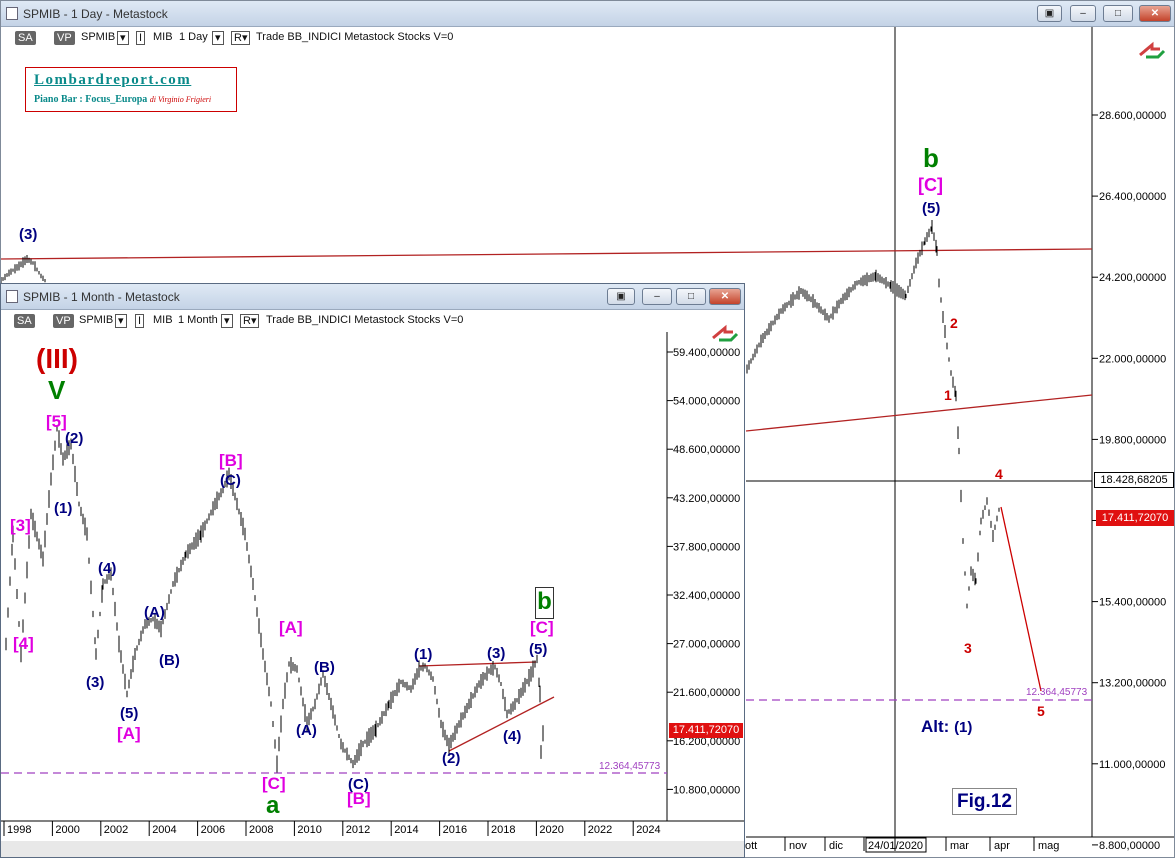 This screenshot has width=1175, height=858. What do you see at coordinates (372, 297) in the screenshot?
I see `monthly-titlebar: SPMIB - 1 Month - Metastock ▣ – □ ✕` at bounding box center [372, 297].